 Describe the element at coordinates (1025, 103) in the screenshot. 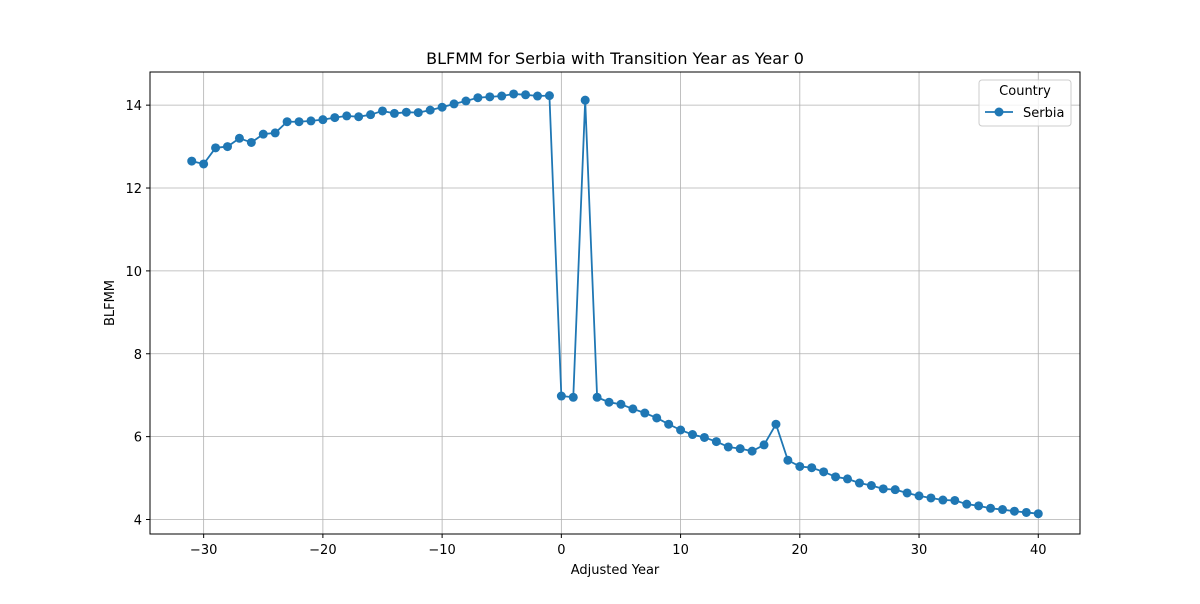

I see `legend: Country Serbia` at that location.